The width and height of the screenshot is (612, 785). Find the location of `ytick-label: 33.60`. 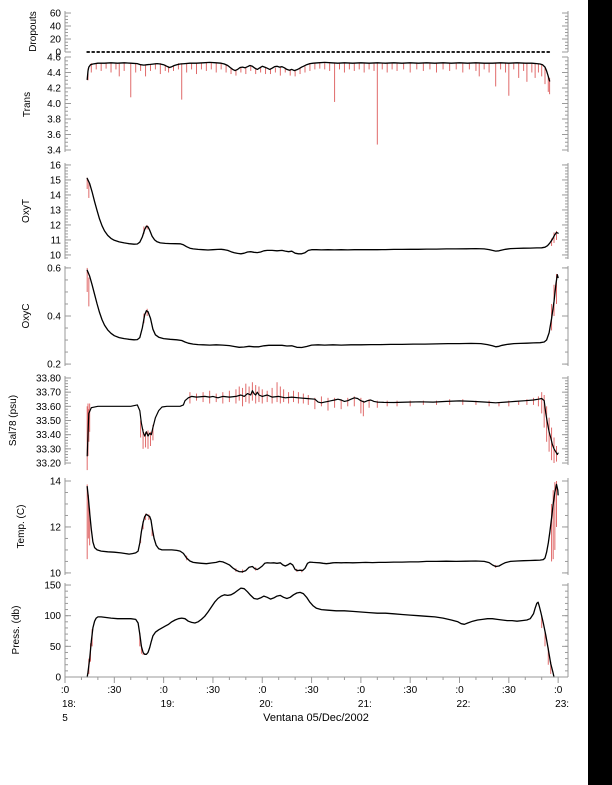

ytick-label: 33.60 is located at coordinates (48, 407).